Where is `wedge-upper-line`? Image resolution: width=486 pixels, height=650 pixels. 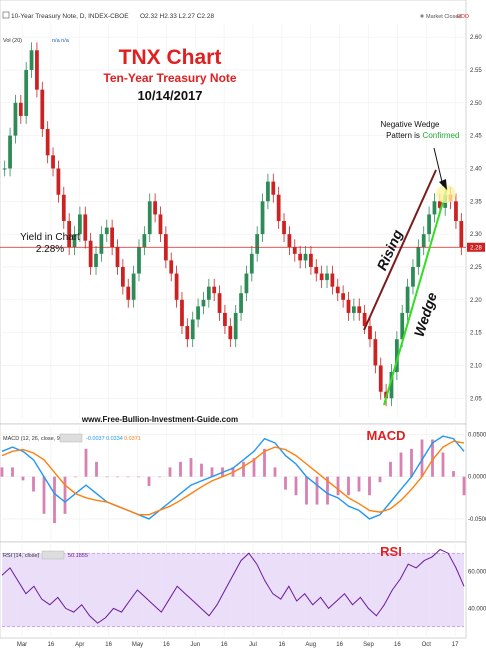 wedge-upper-line is located at coordinates (400, 250).